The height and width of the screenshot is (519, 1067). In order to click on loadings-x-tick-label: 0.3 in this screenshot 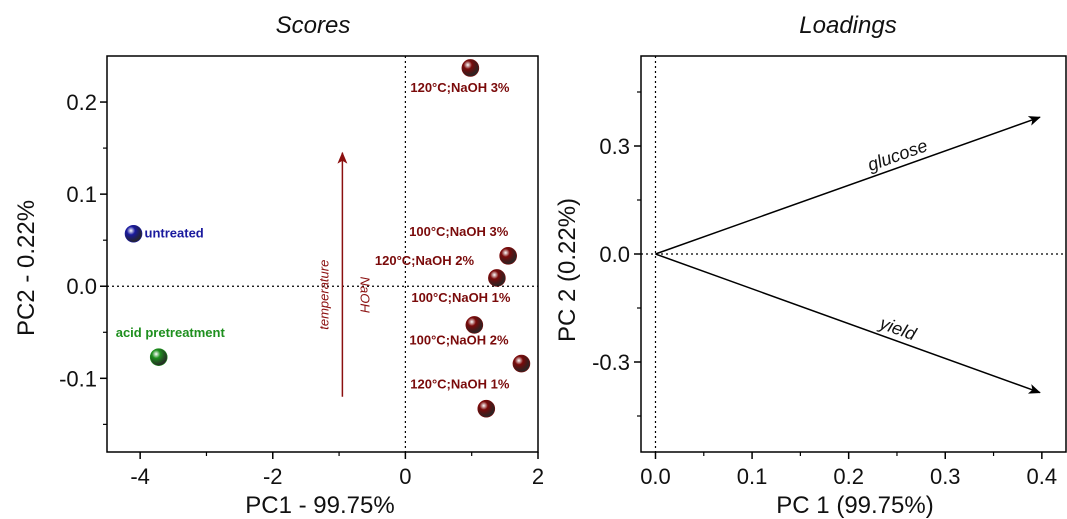, I will do `click(945, 476)`.